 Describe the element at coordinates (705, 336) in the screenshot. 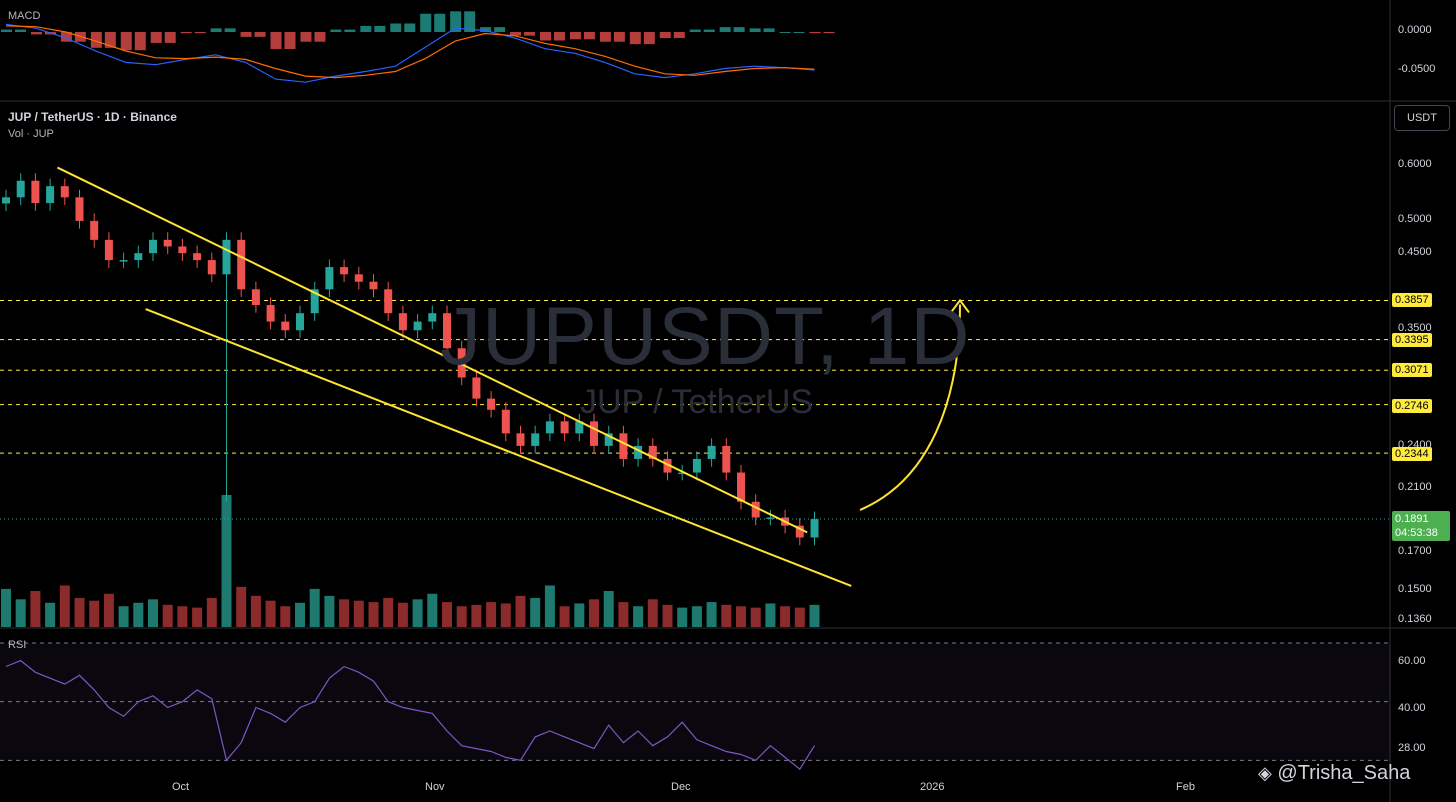

I see `watermark-symbol: JUPUSDT, 1D` at that location.